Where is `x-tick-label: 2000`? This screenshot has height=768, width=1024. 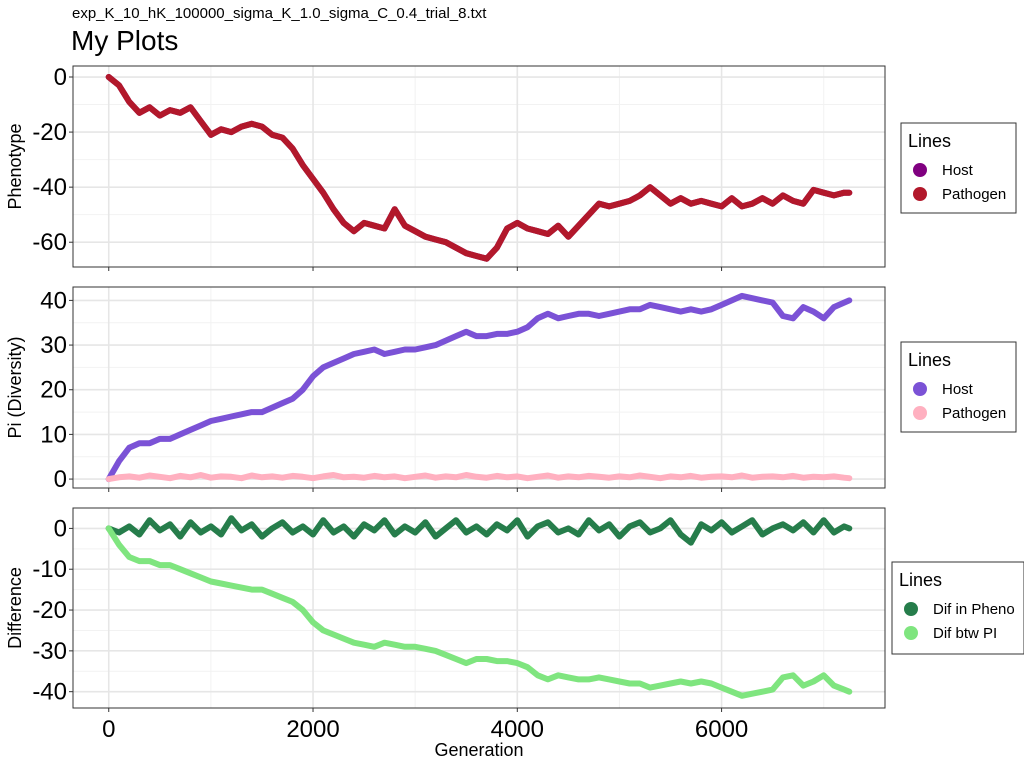 x-tick-label: 2000 is located at coordinates (312, 729).